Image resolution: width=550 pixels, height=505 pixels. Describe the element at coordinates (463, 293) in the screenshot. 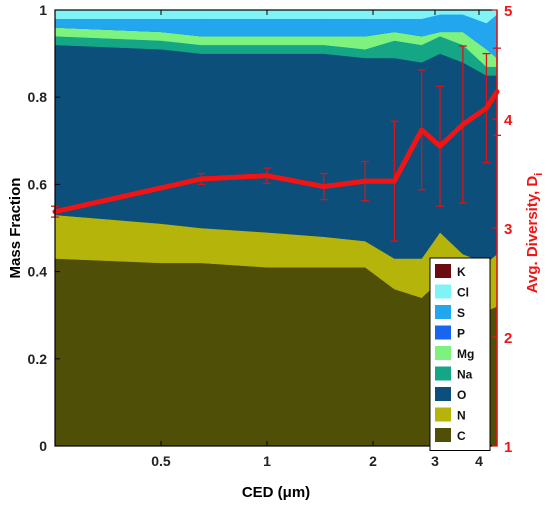

I see `legend-label-cl: Cl` at that location.